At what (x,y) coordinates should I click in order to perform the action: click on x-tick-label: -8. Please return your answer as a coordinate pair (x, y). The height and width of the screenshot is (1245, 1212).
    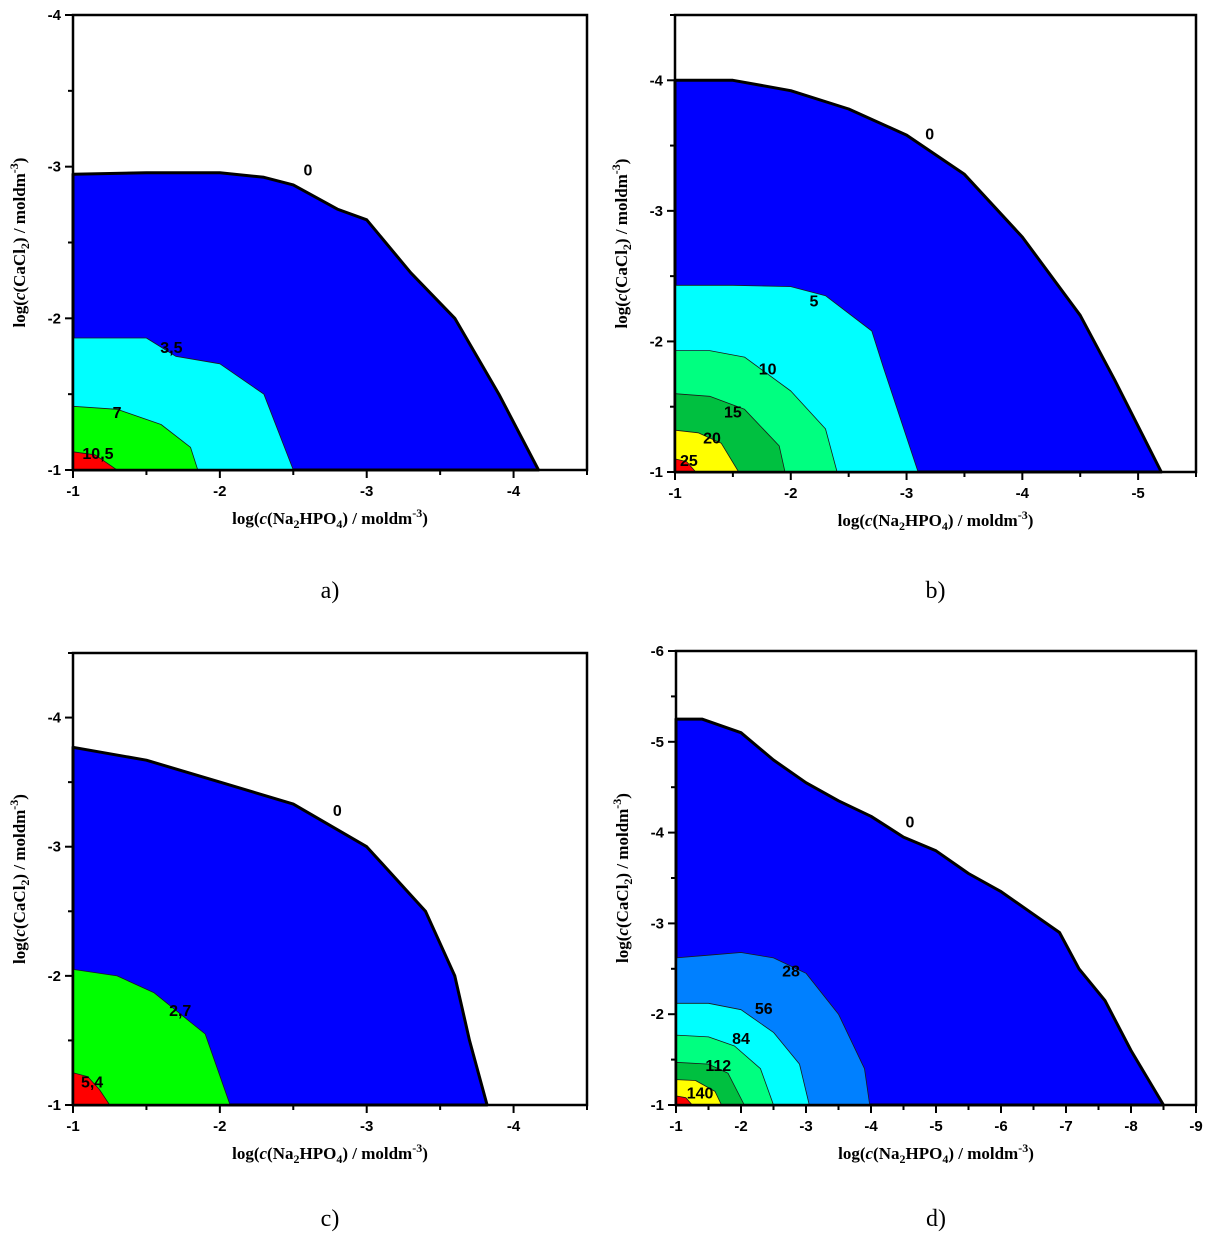
    Looking at the image, I should click on (1130, 1126).